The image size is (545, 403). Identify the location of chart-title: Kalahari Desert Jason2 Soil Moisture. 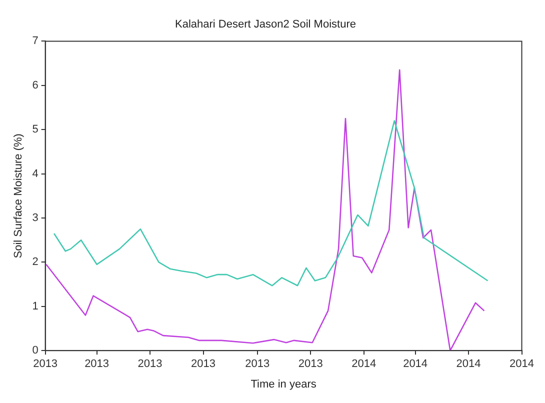
(265, 24).